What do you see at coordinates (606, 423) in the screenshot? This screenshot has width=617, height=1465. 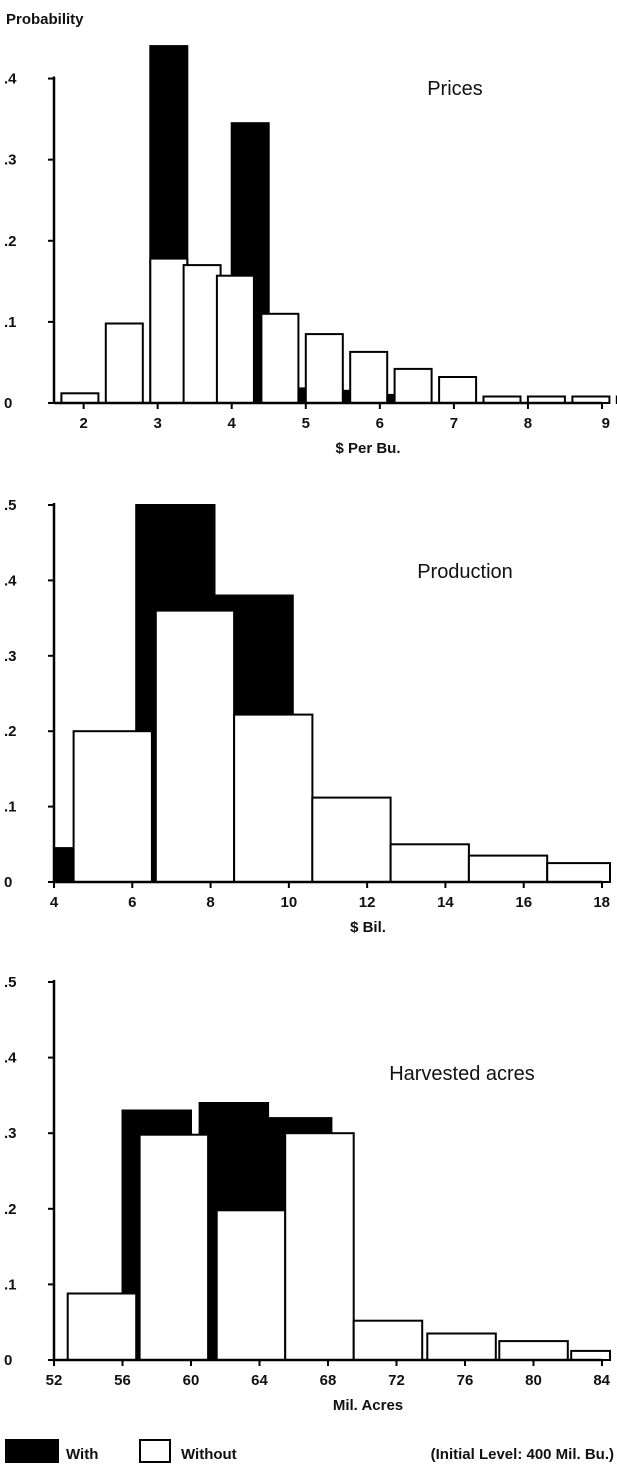 I see `x-tick-label: 9` at bounding box center [606, 423].